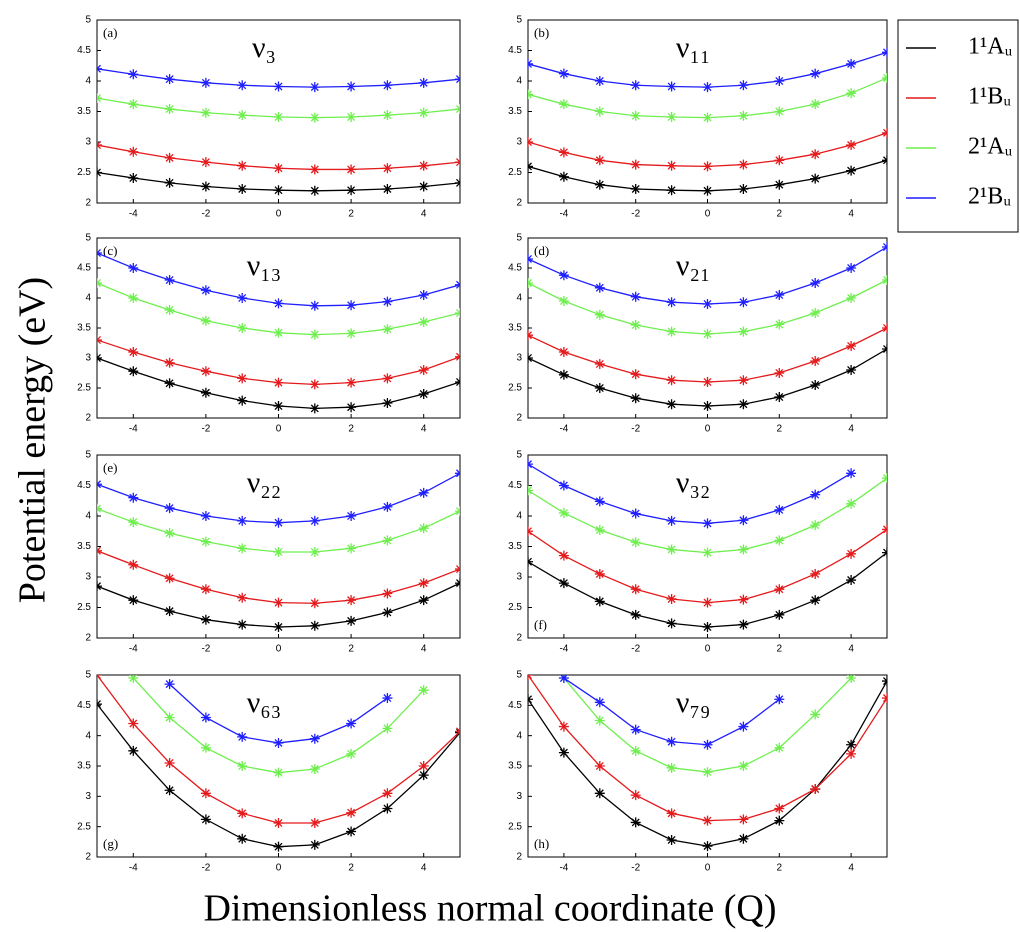 The height and width of the screenshot is (932, 1020). What do you see at coordinates (269, 552) in the screenshot?
I see `panel: 2 2.5 3 3.5 4 4.5 5 -4 -2 0 2 4 ν₂₂ (e)` at bounding box center [269, 552].